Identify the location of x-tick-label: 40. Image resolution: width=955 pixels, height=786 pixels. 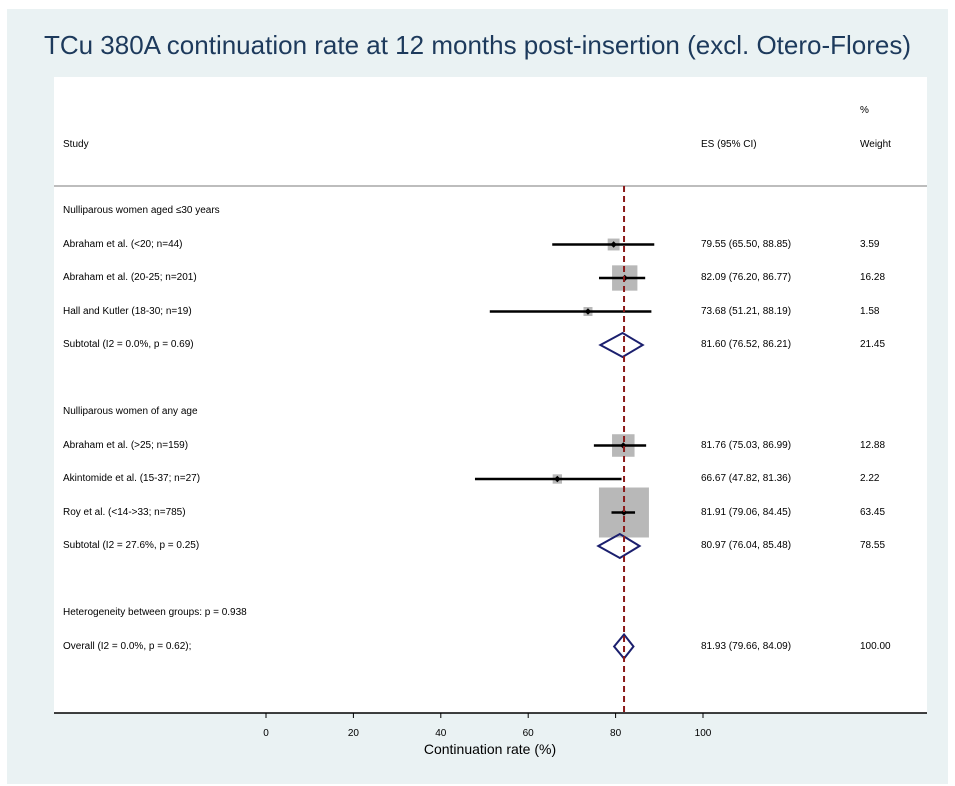
(441, 733).